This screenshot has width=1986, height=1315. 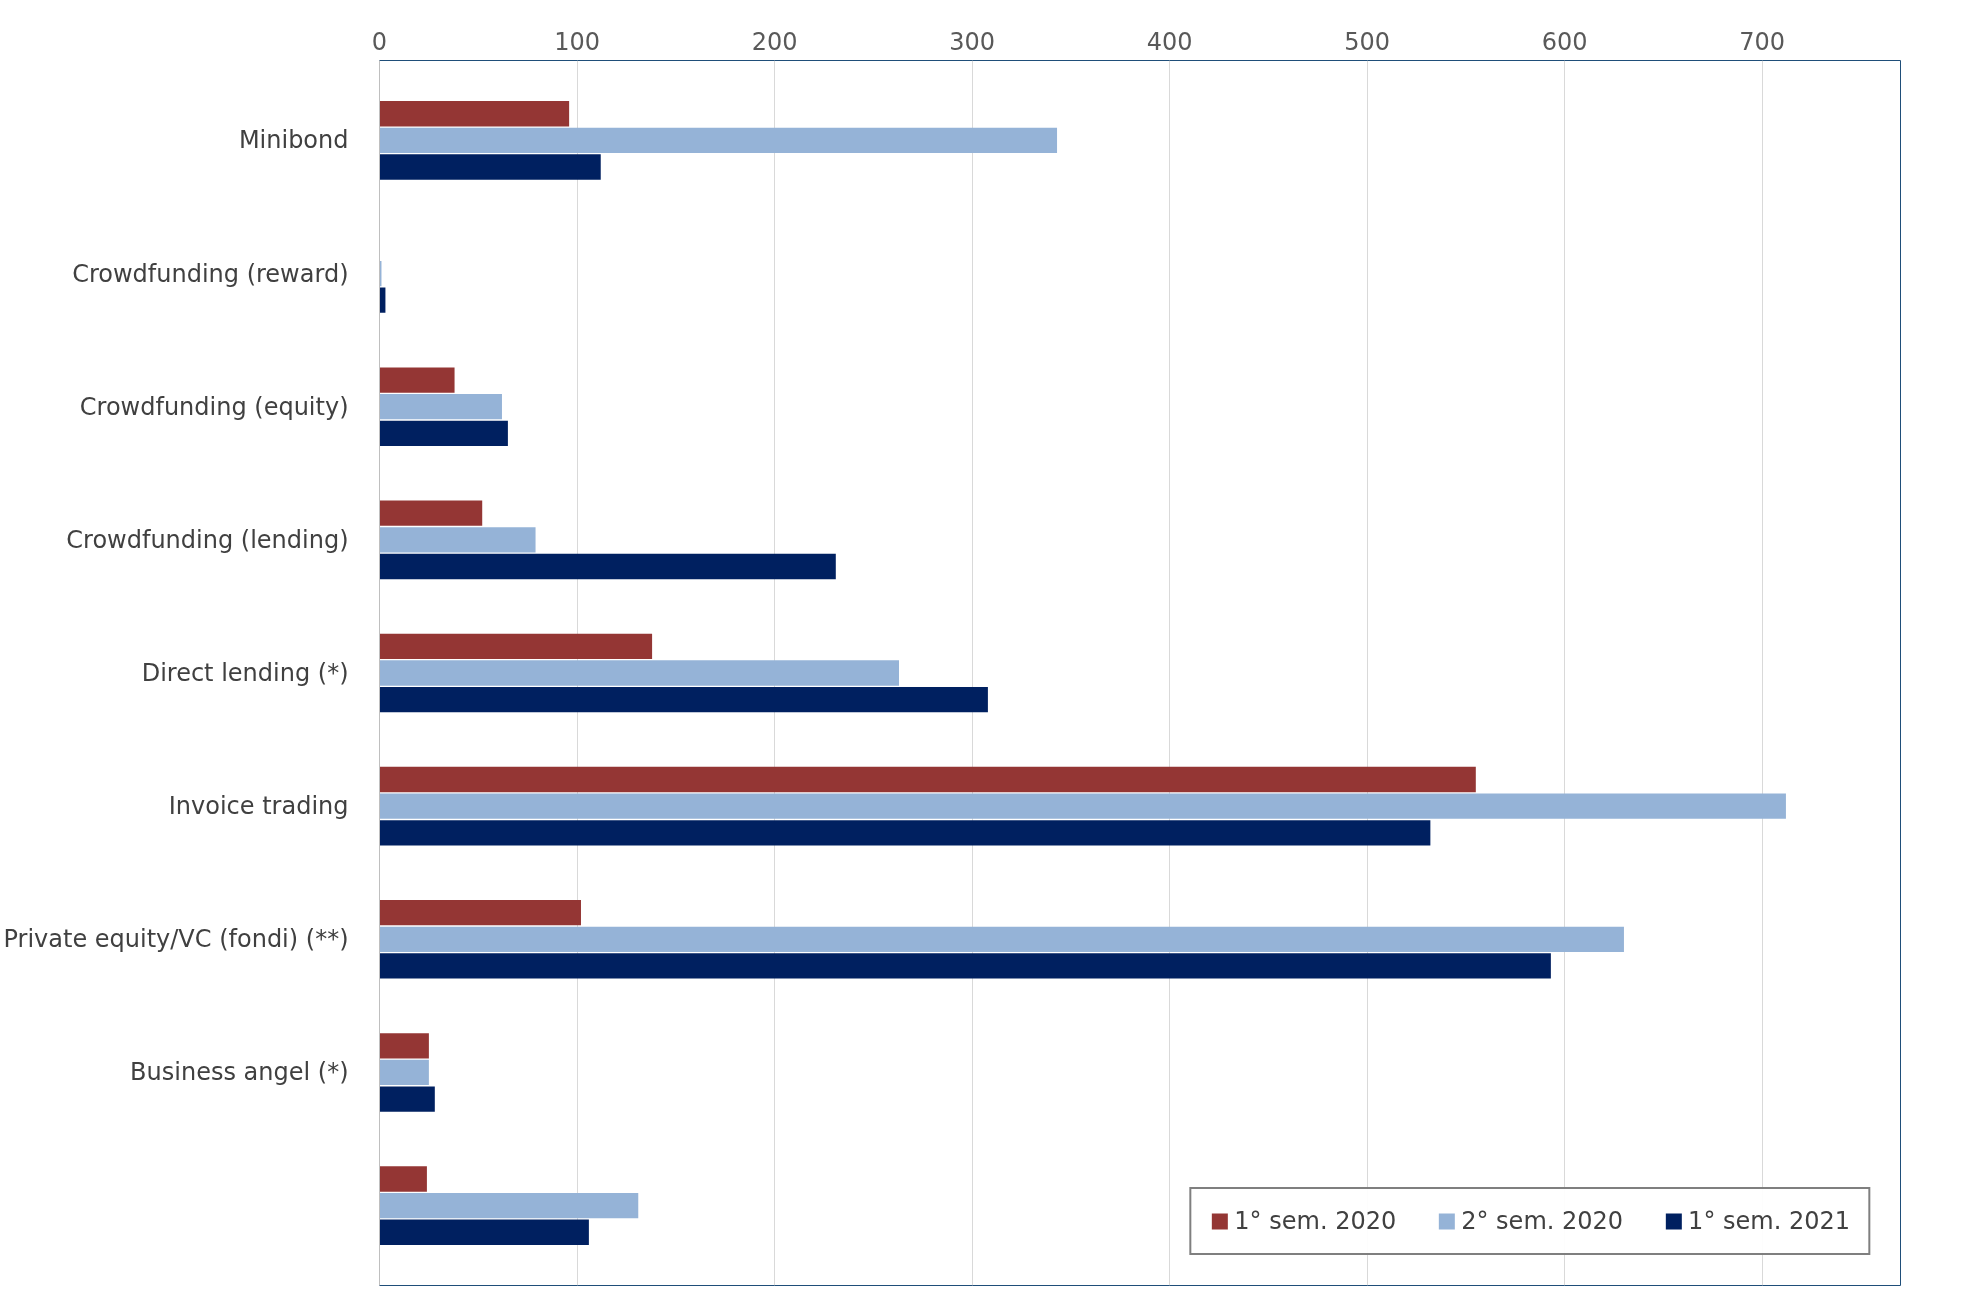 What do you see at coordinates (1769, 1221) in the screenshot?
I see `legend-label: 1° sem. 2021` at bounding box center [1769, 1221].